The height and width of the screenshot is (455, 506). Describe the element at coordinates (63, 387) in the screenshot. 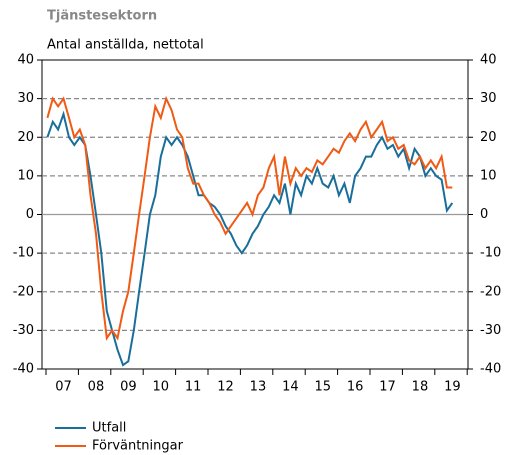

I see `x-tick-label: 07` at that location.